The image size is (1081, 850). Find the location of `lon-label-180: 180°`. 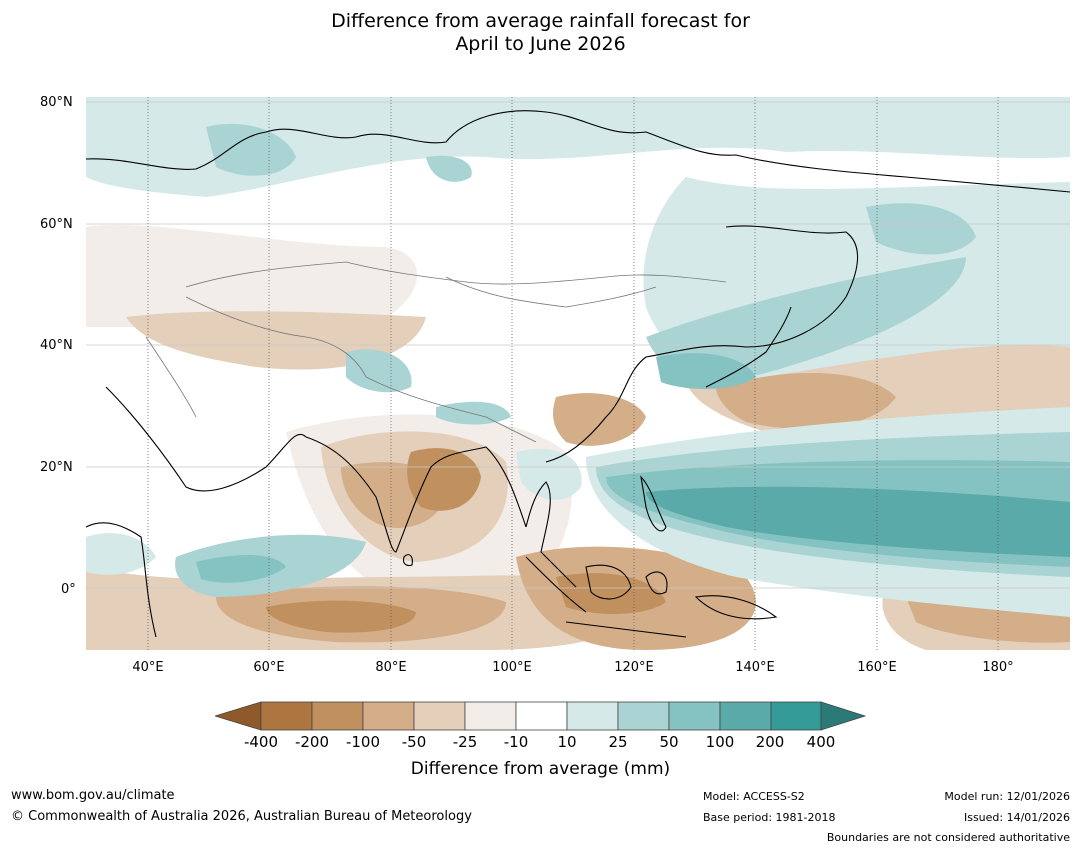

lon-label-180: 180° is located at coordinates (998, 667).